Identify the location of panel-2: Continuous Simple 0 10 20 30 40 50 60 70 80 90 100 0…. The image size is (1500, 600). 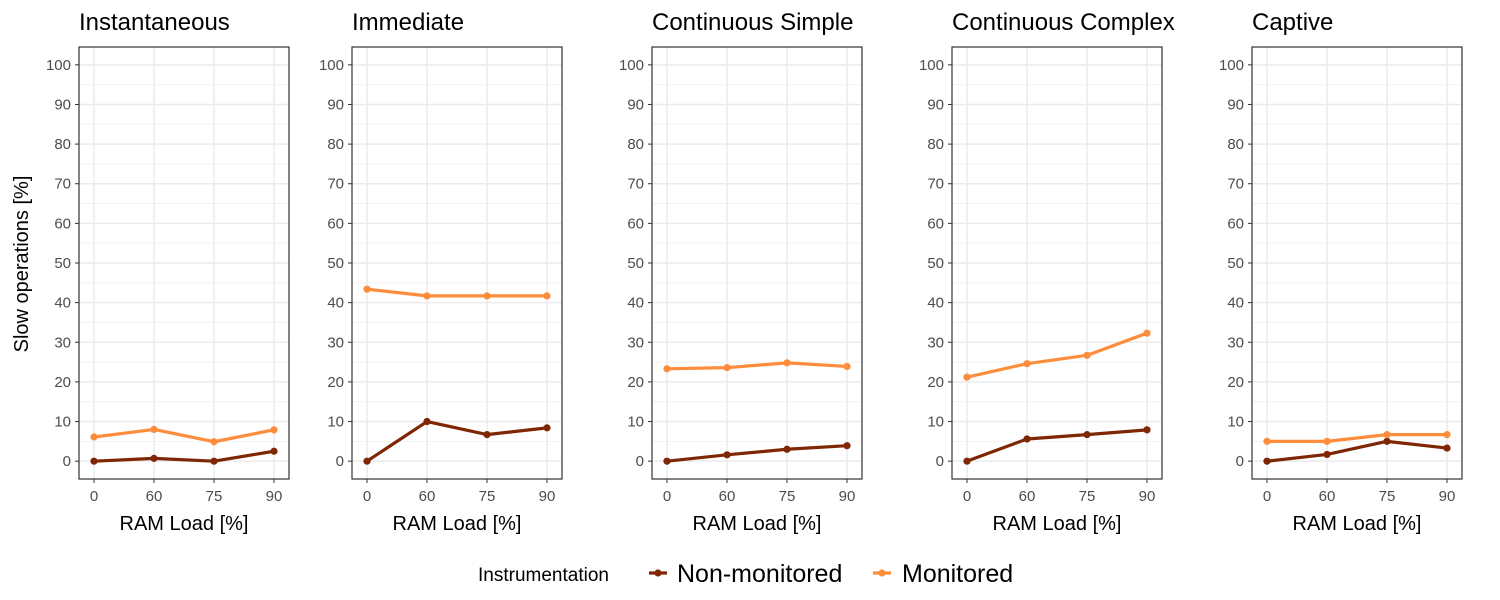
(741, 272).